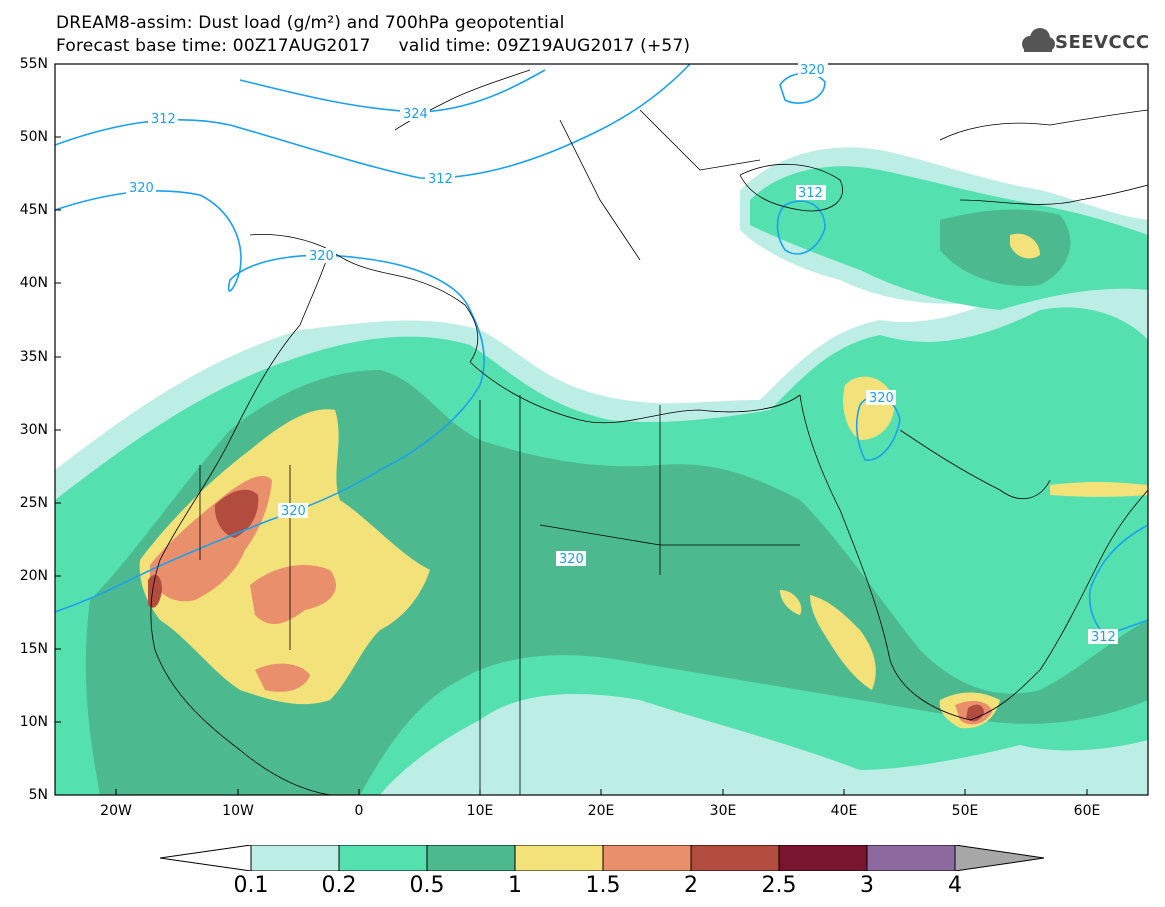 Image resolution: width=1165 pixels, height=907 pixels. Describe the element at coordinates (601, 811) in the screenshot. I see `lon-label: 20E` at that location.